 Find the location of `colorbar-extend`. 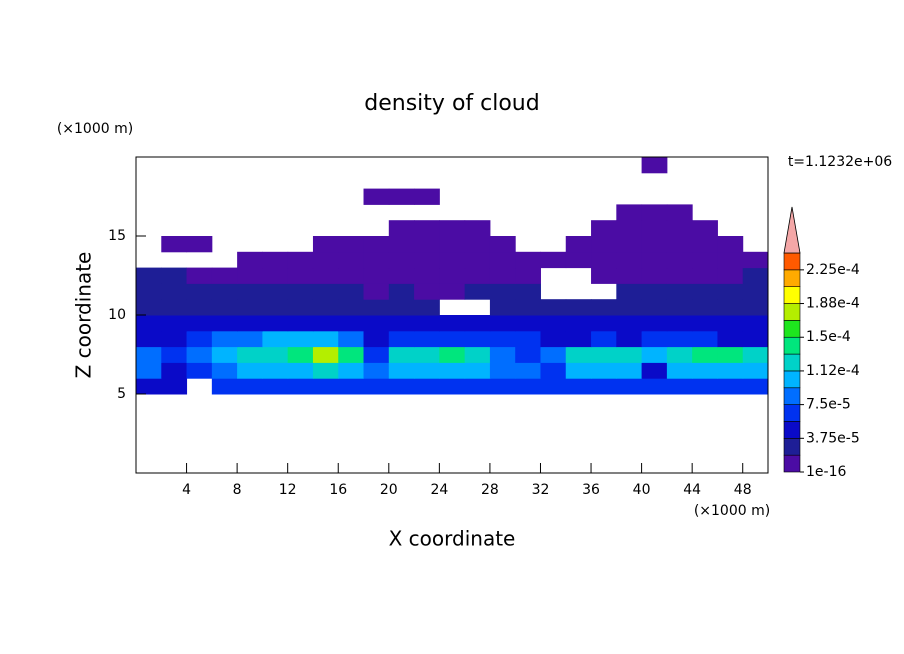

colorbar-extend is located at coordinates (792, 230).